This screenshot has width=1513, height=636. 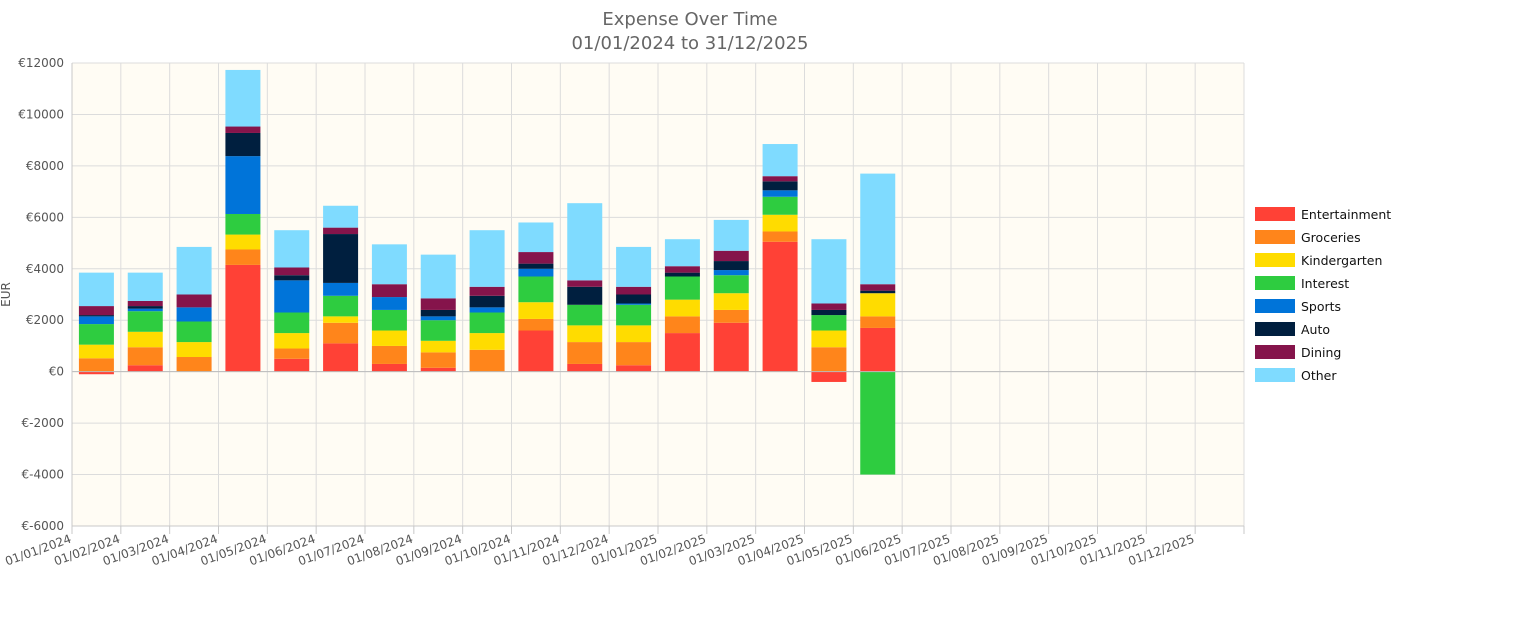 What do you see at coordinates (45, 217) in the screenshot?
I see `y-tick-label: €6000` at bounding box center [45, 217].